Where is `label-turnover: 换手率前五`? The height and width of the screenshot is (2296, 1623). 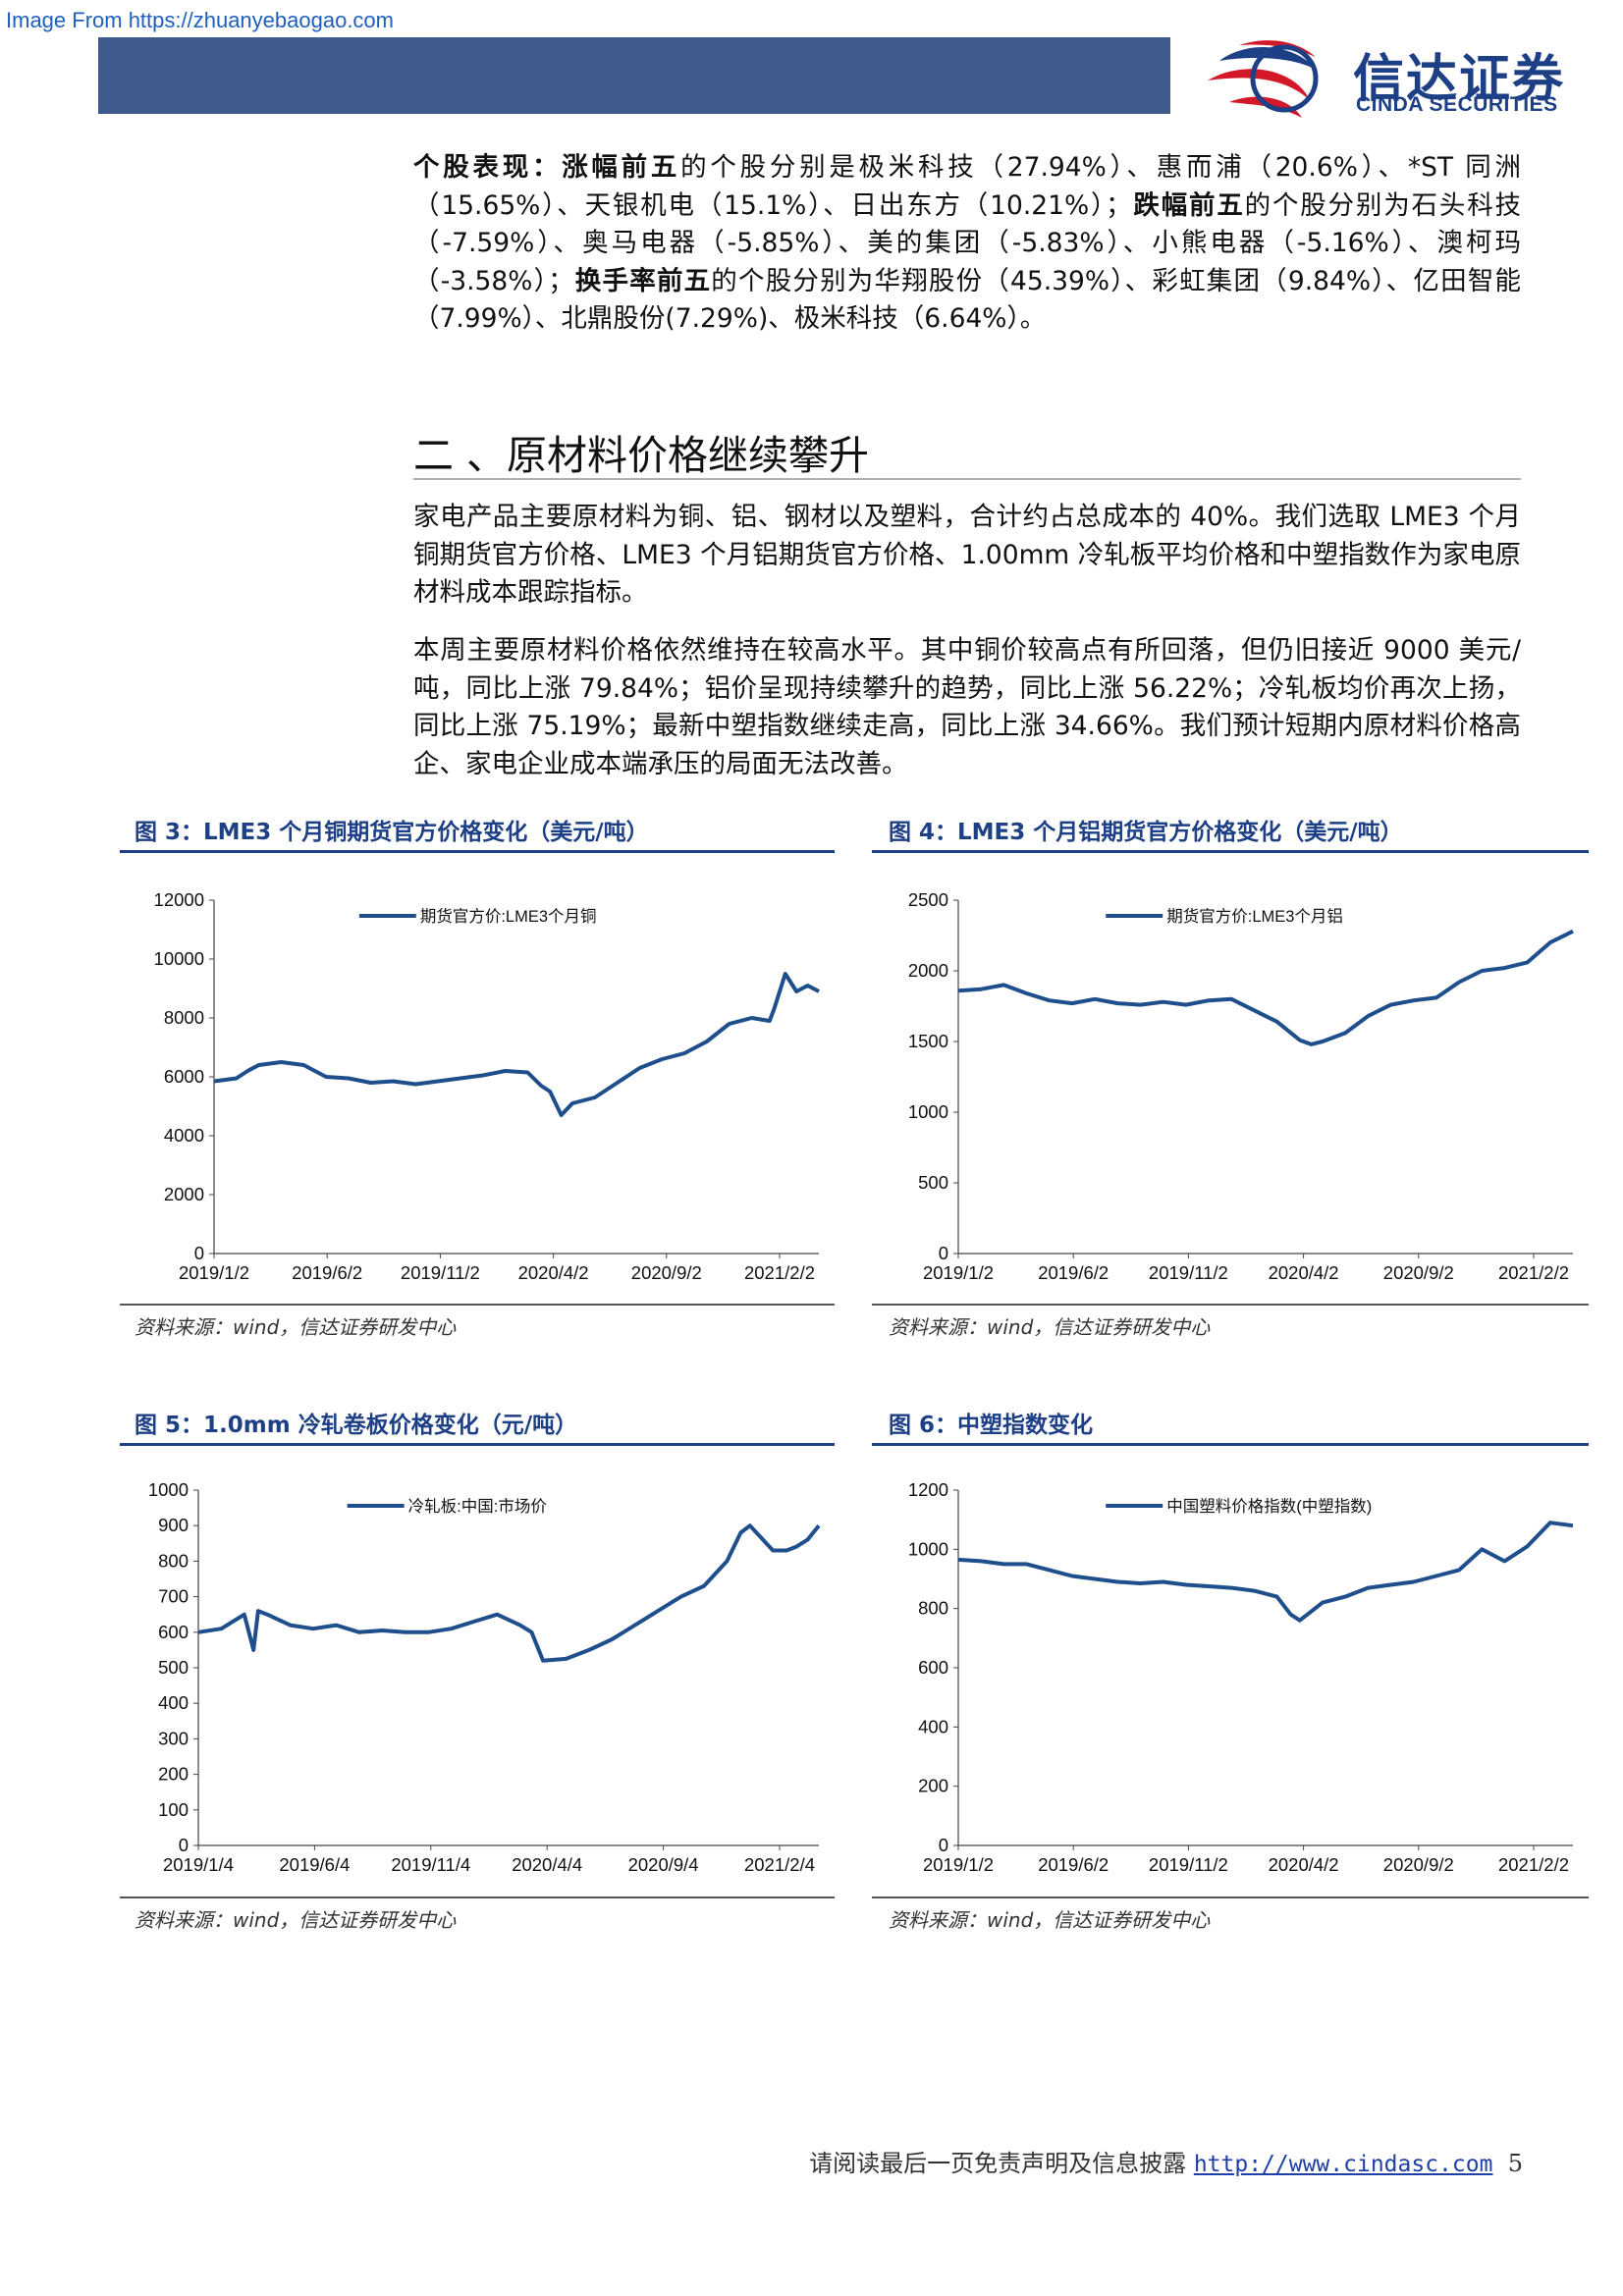 label-turnover: 换手率前五 is located at coordinates (643, 281).